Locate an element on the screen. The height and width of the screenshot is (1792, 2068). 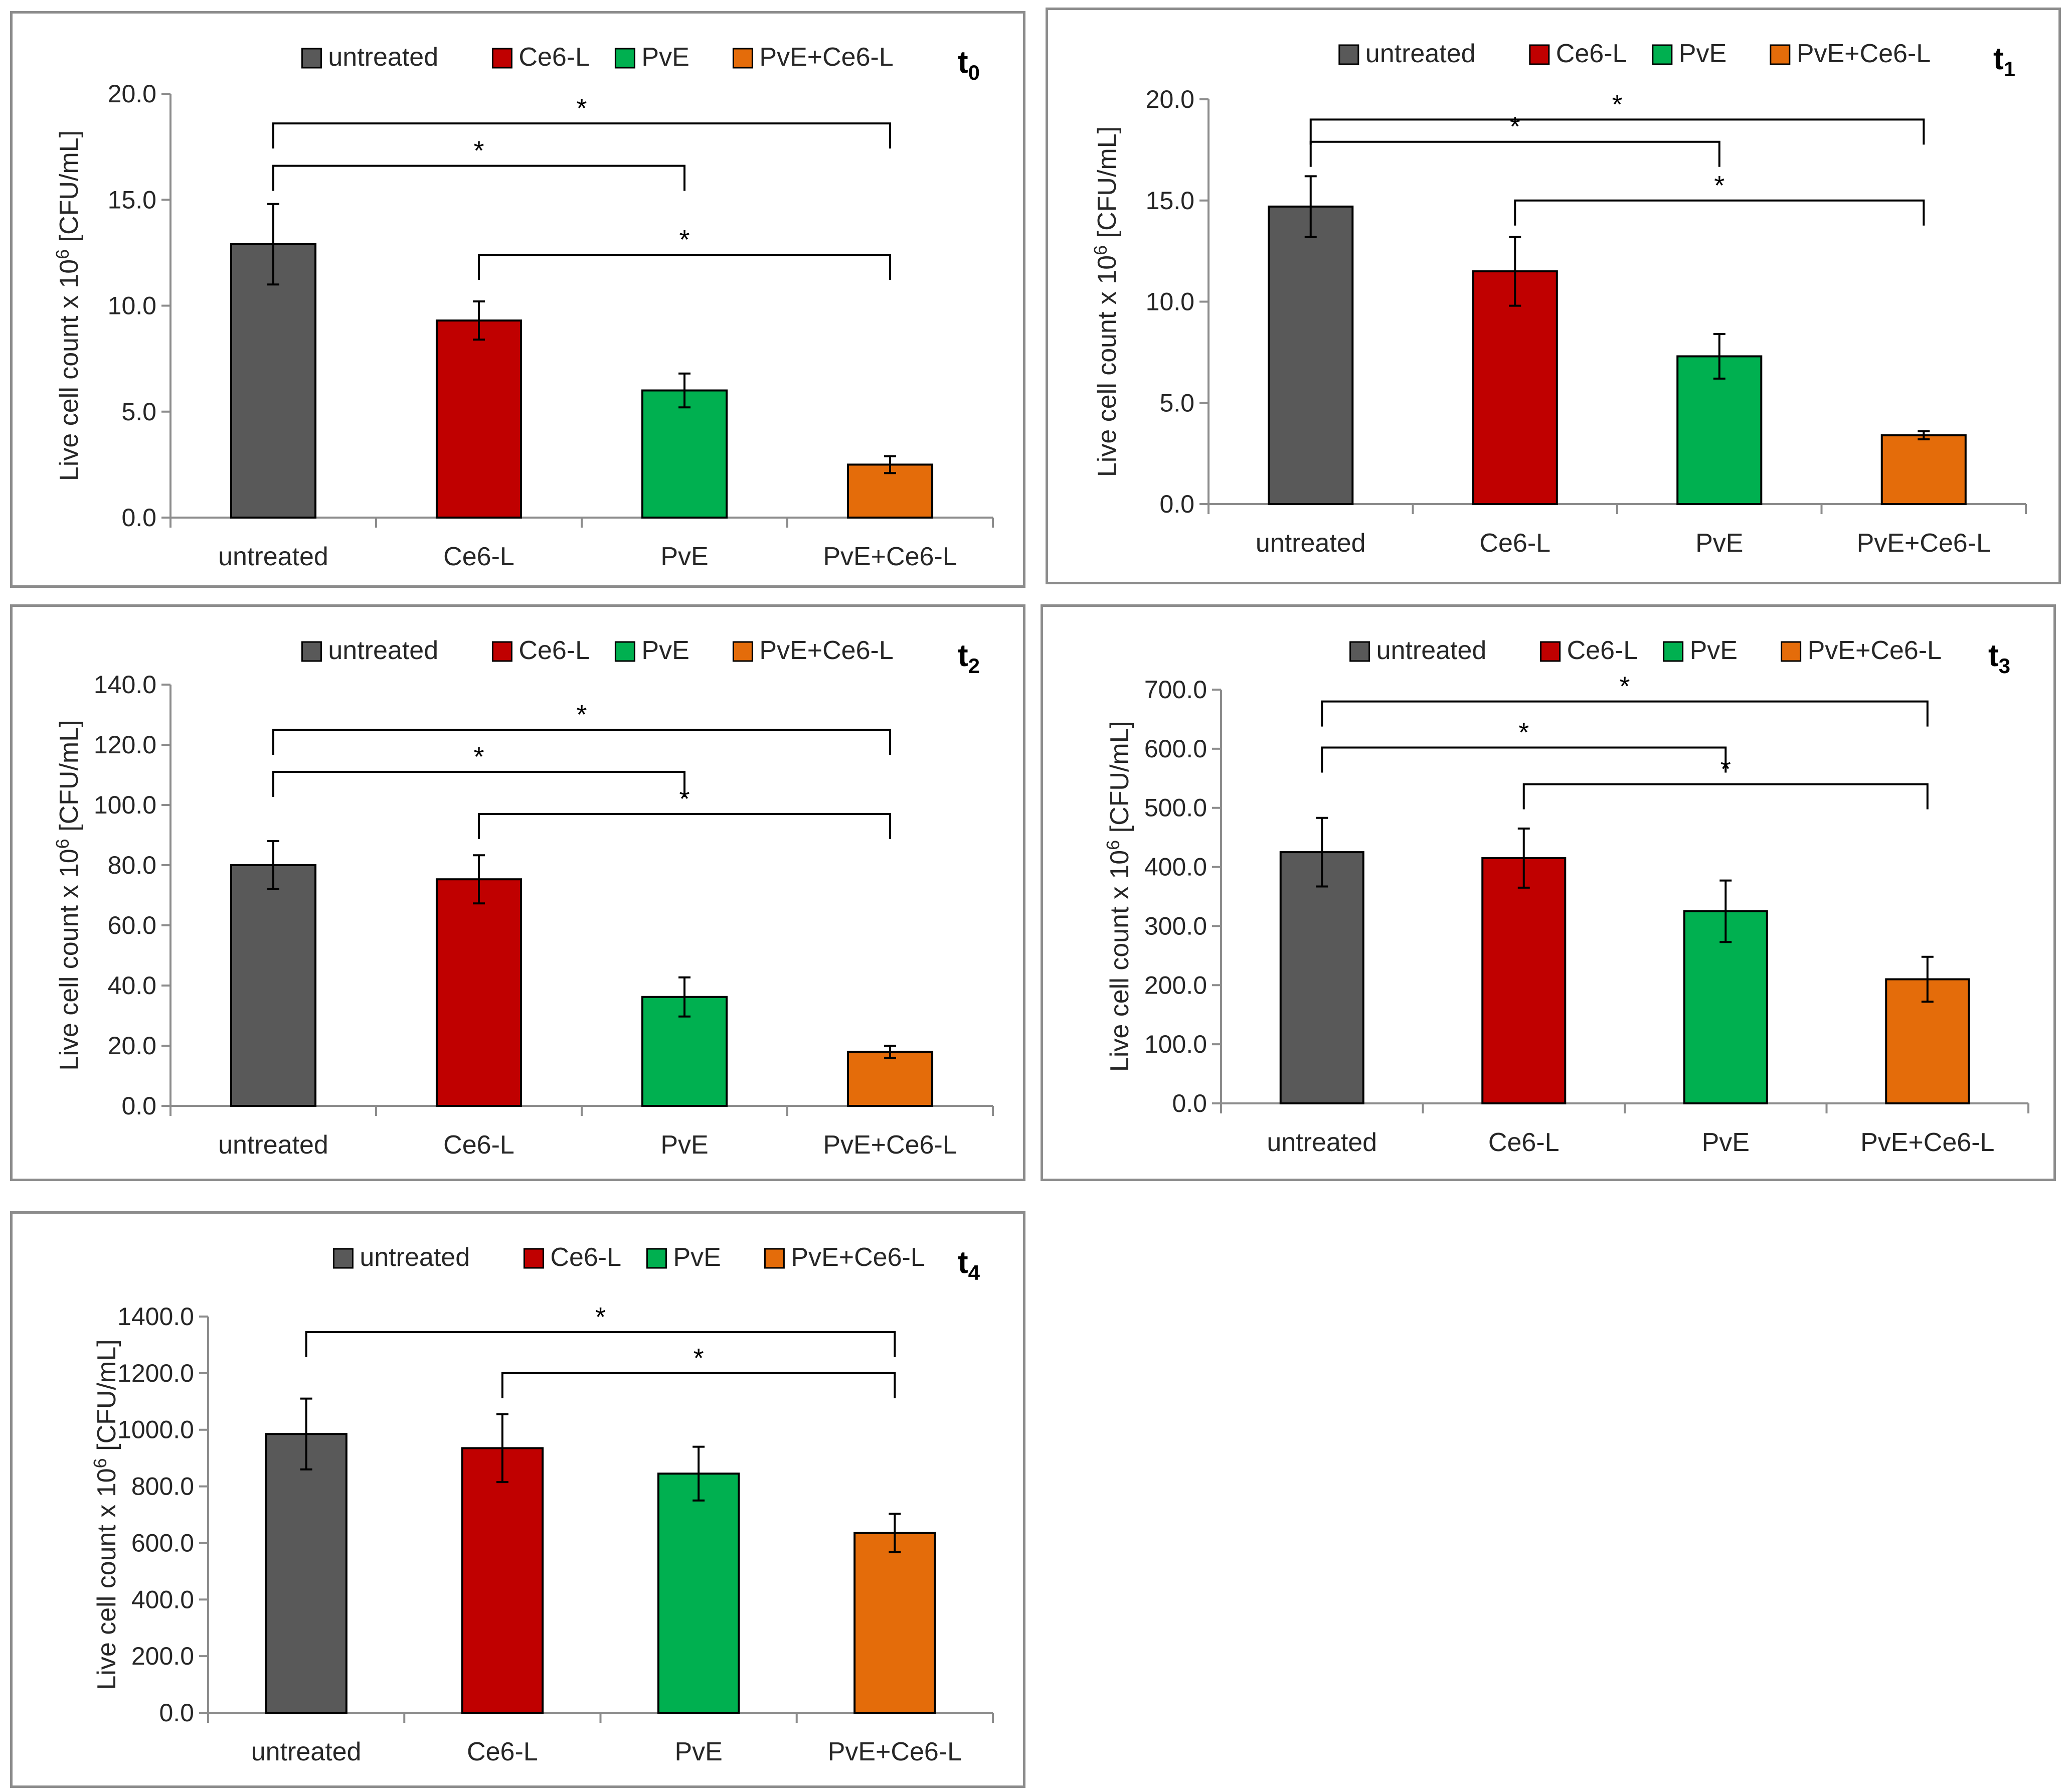
y-tick-label: 80.0 is located at coordinates (132, 865).